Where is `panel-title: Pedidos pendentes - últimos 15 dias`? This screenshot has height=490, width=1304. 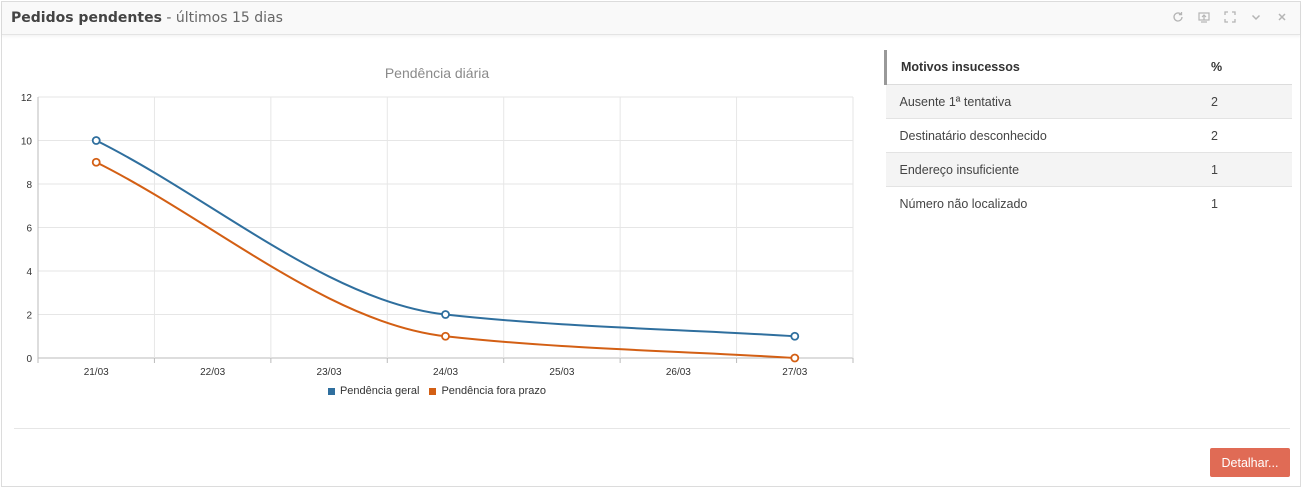
panel-title: Pedidos pendentes - últimos 15 dias is located at coordinates (147, 18).